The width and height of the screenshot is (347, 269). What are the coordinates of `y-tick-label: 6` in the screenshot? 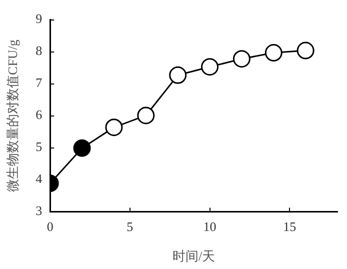 It's located at (39, 114).